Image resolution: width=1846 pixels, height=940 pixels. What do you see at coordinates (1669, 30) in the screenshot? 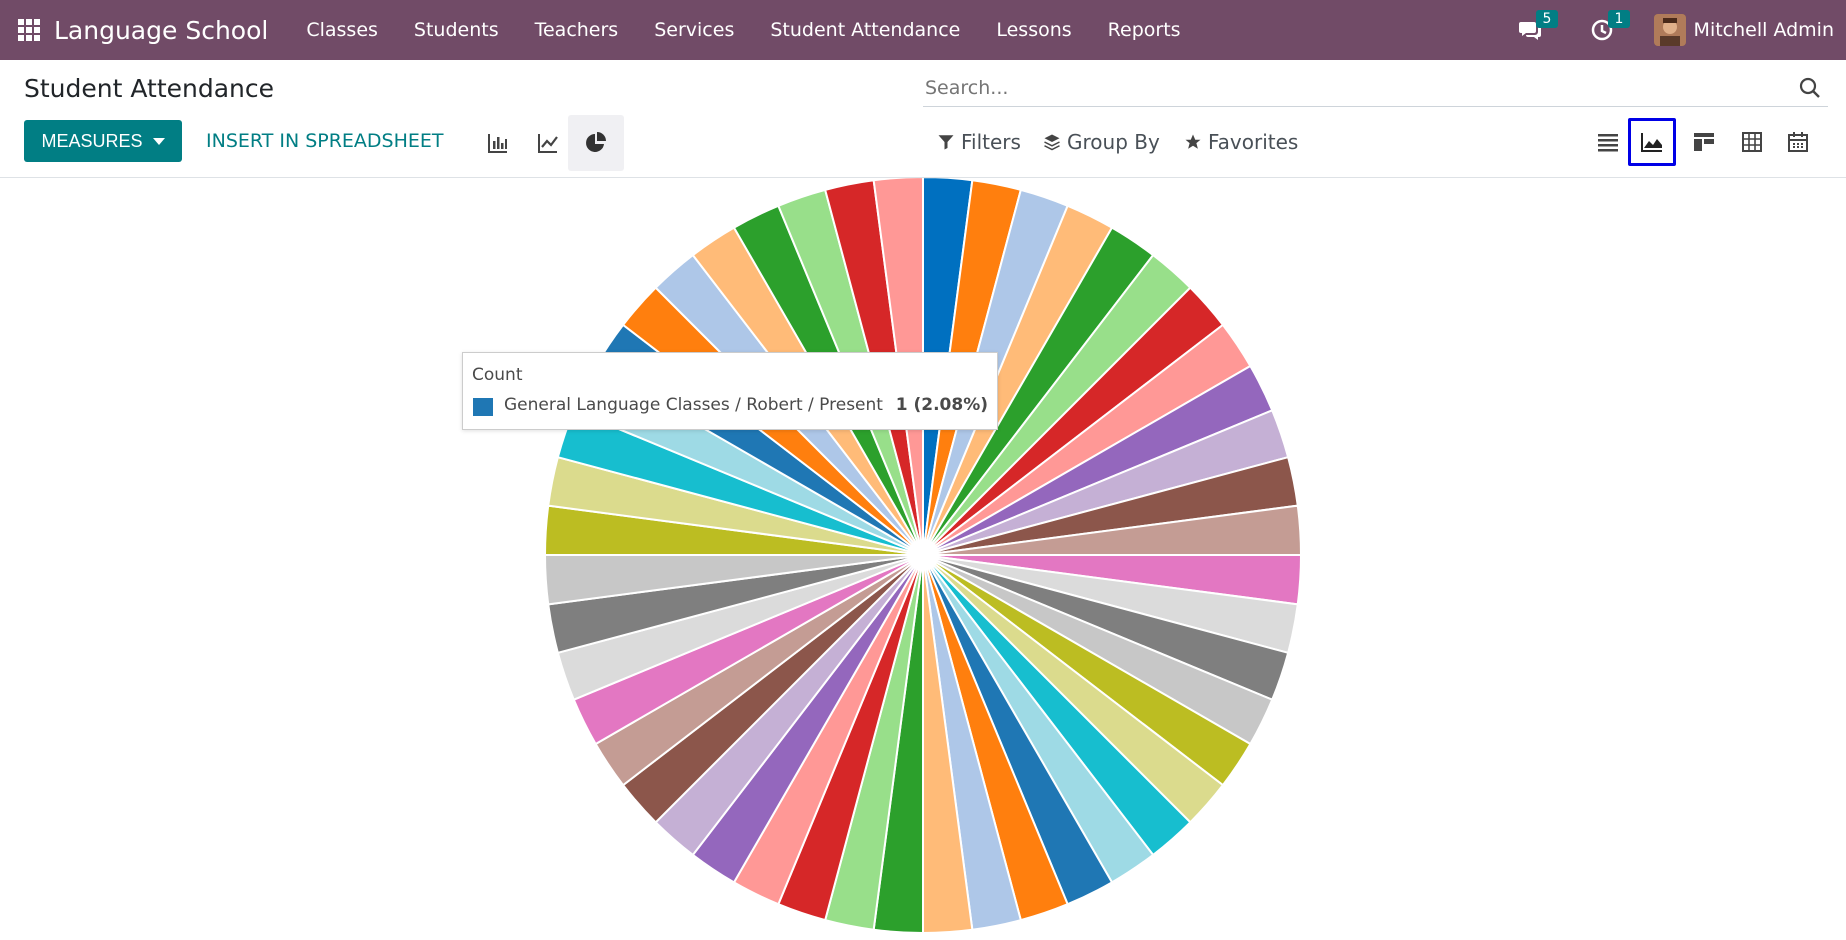
I see `avatar` at bounding box center [1669, 30].